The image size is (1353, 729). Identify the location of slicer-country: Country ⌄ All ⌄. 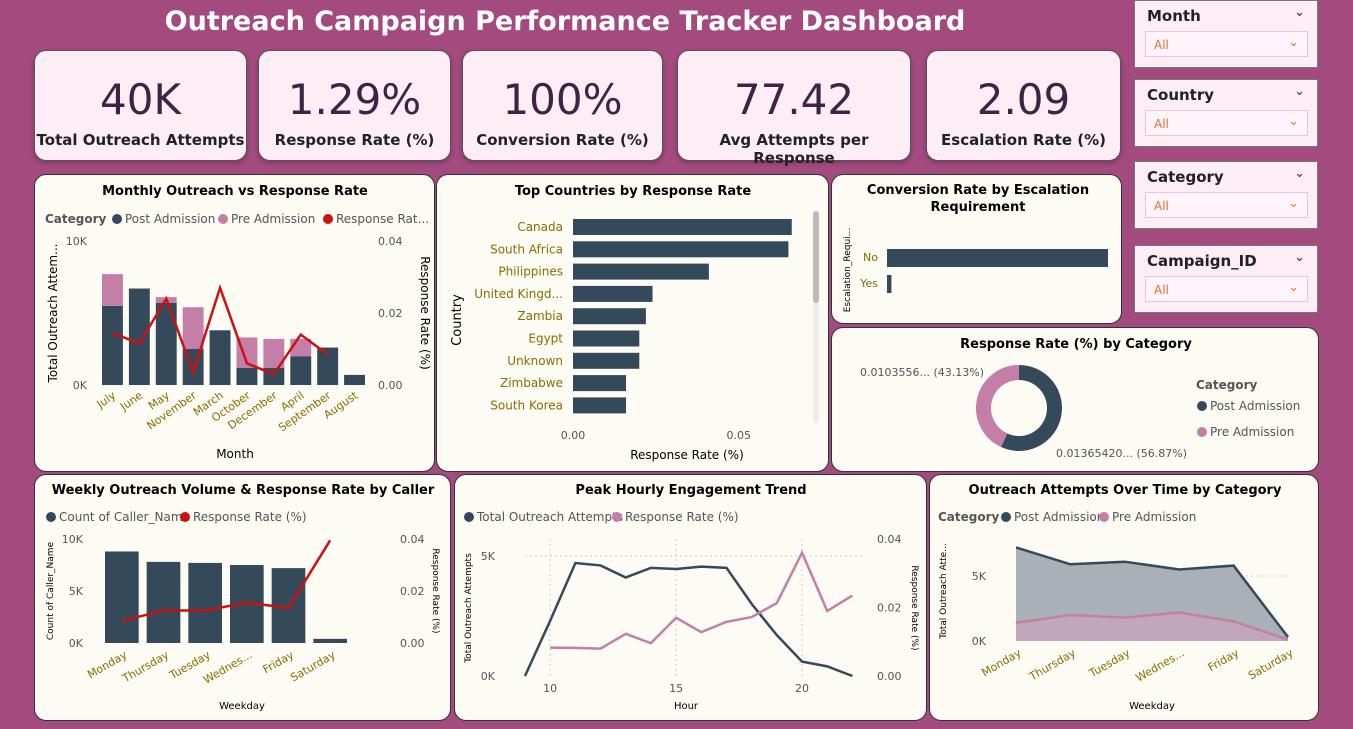
(1226, 113).